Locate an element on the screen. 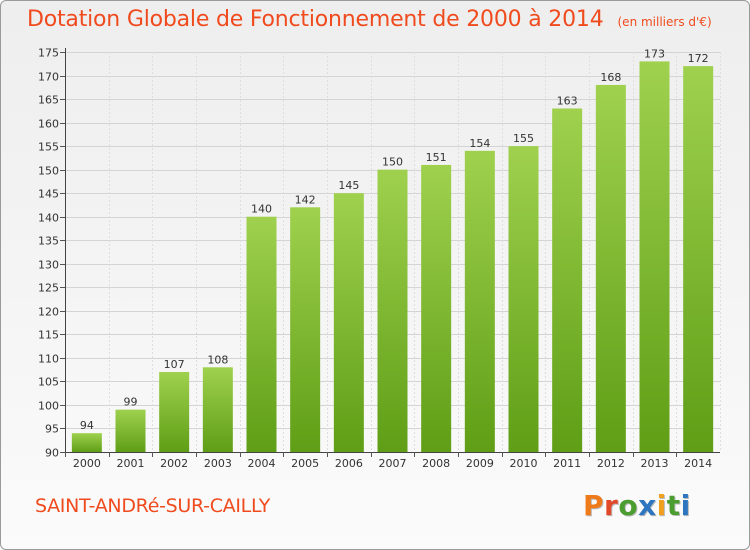 Image resolution: width=750 pixels, height=550 pixels. y-tick-label: 130 is located at coordinates (48, 265).